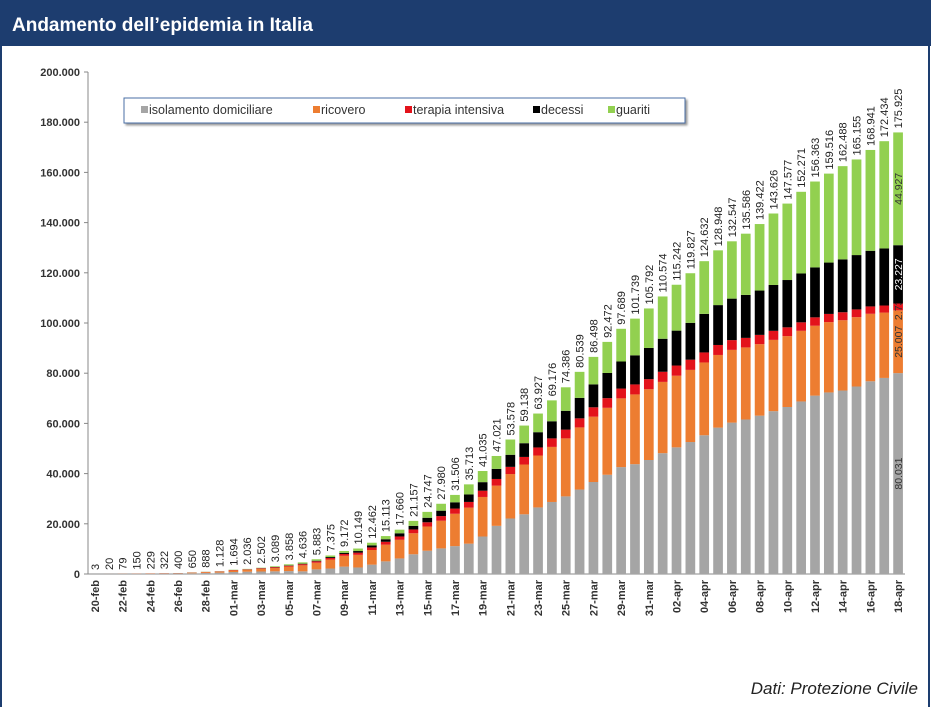 The height and width of the screenshot is (712, 931). I want to click on total-label: 175.925, so click(899, 109).